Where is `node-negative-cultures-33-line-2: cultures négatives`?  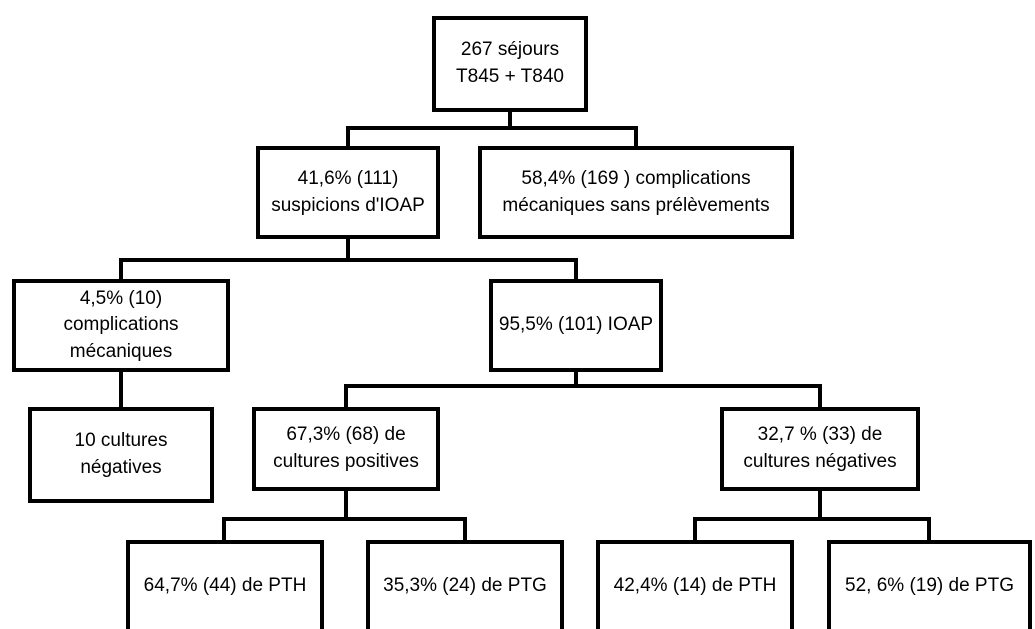
node-negative-cultures-33-line-2: cultures négatives is located at coordinates (820, 461).